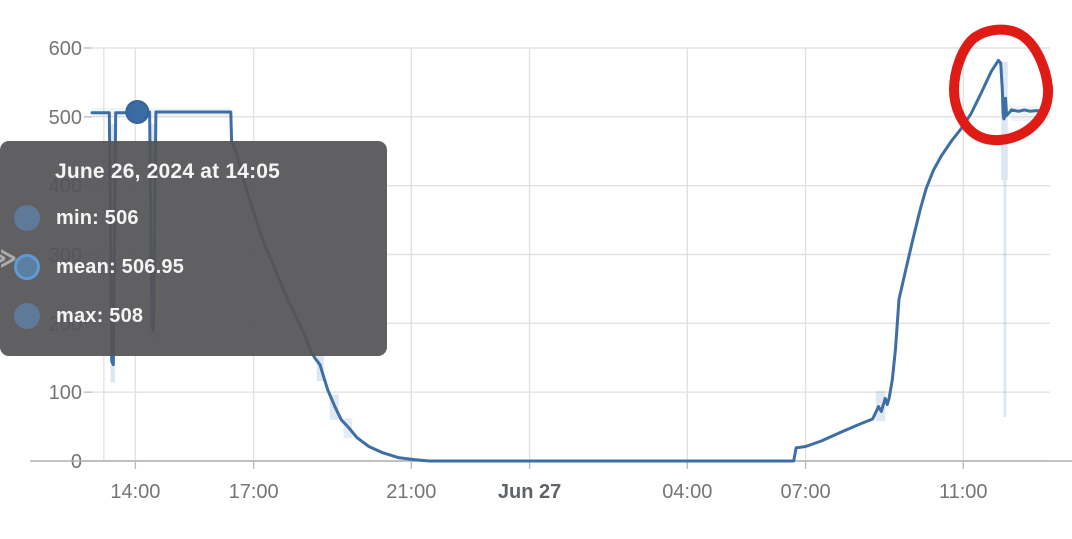 This screenshot has height=539, width=1072. Describe the element at coordinates (806, 492) in the screenshot. I see `x-axis-label: 07:00` at that location.